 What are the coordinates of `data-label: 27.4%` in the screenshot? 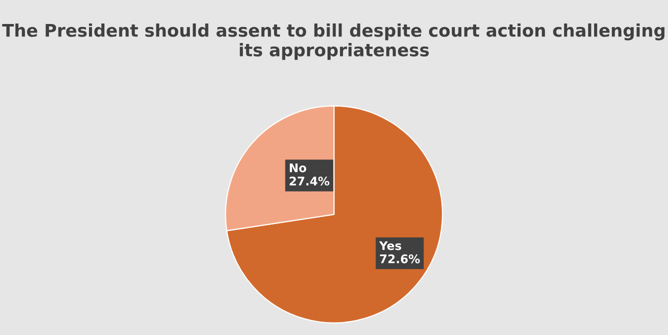 It's located at (310, 181).